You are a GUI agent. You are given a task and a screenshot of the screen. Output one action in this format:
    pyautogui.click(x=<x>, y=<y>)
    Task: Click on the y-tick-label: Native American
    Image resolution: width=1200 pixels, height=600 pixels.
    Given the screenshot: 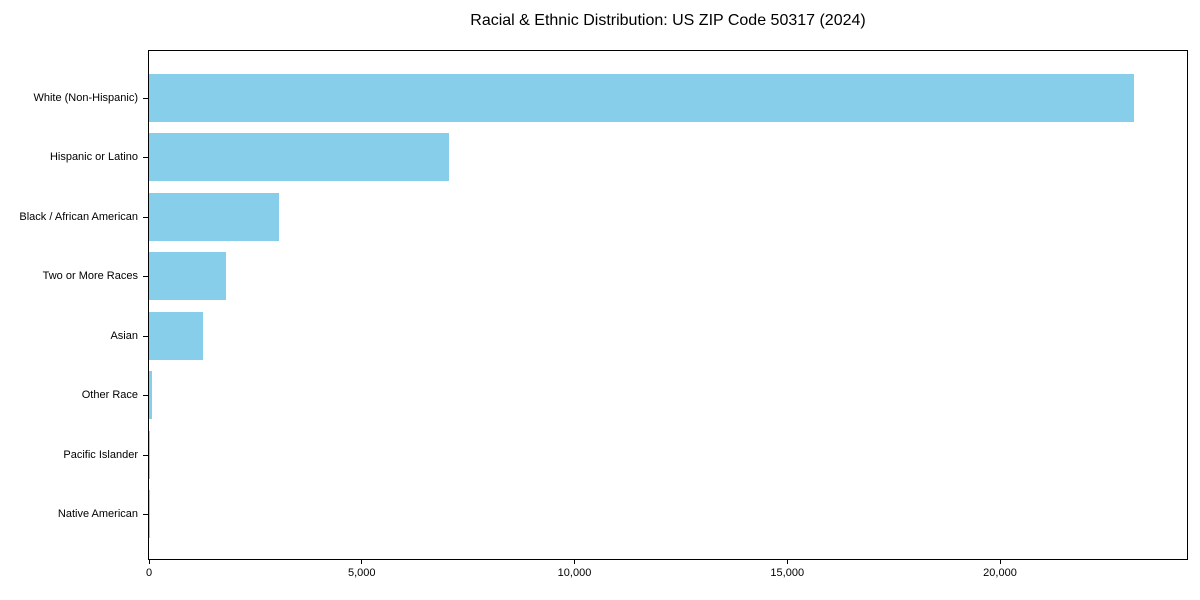 What is the action you would take?
    pyautogui.click(x=97, y=514)
    